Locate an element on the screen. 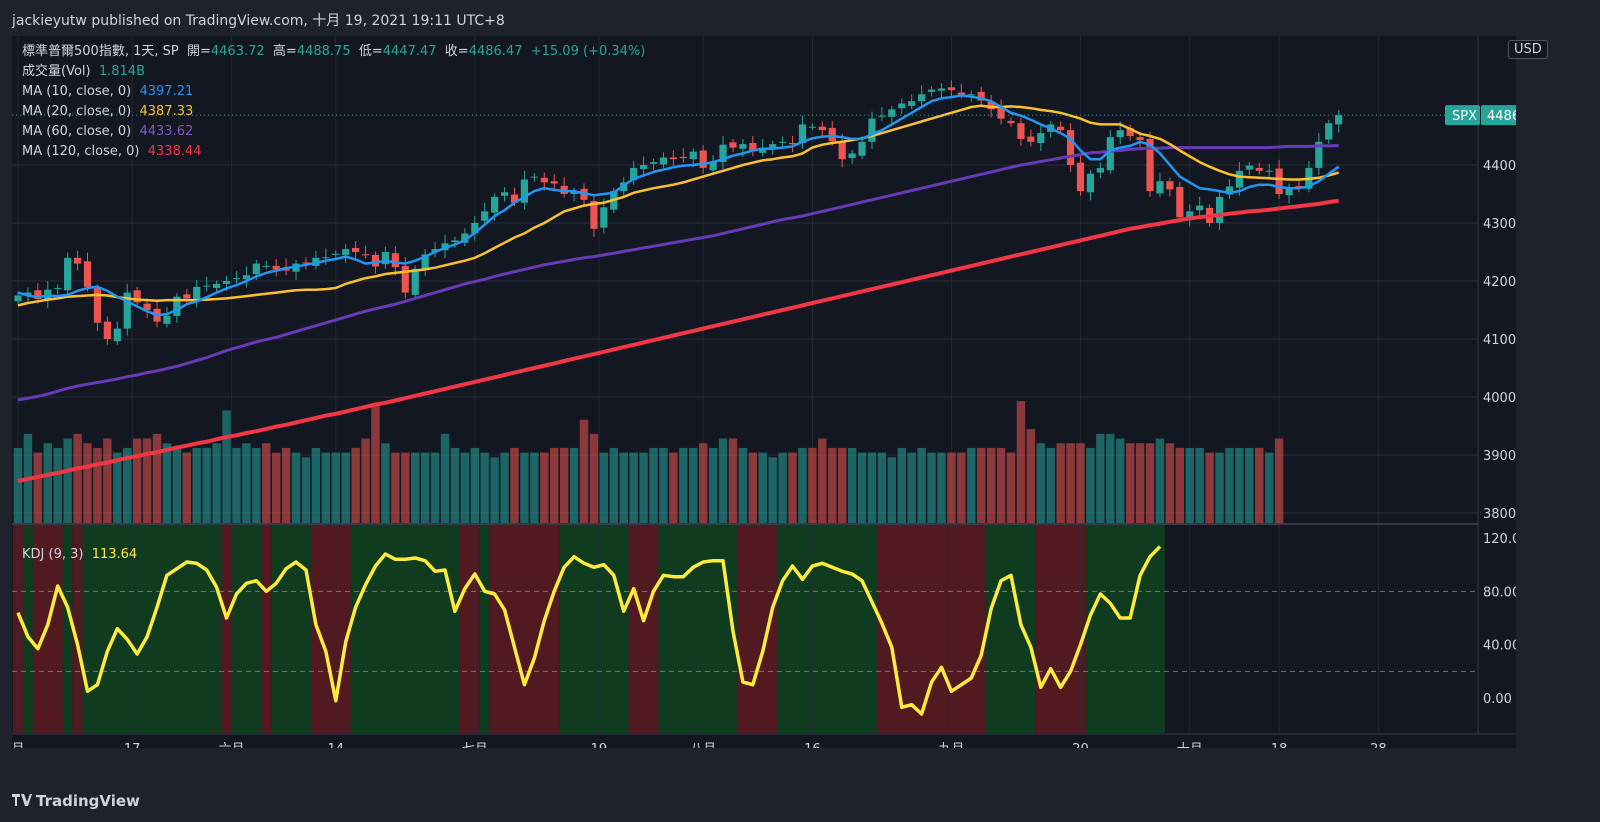 This screenshot has width=1600, height=822. price-tag-symbol-bg is located at coordinates (1462, 115).